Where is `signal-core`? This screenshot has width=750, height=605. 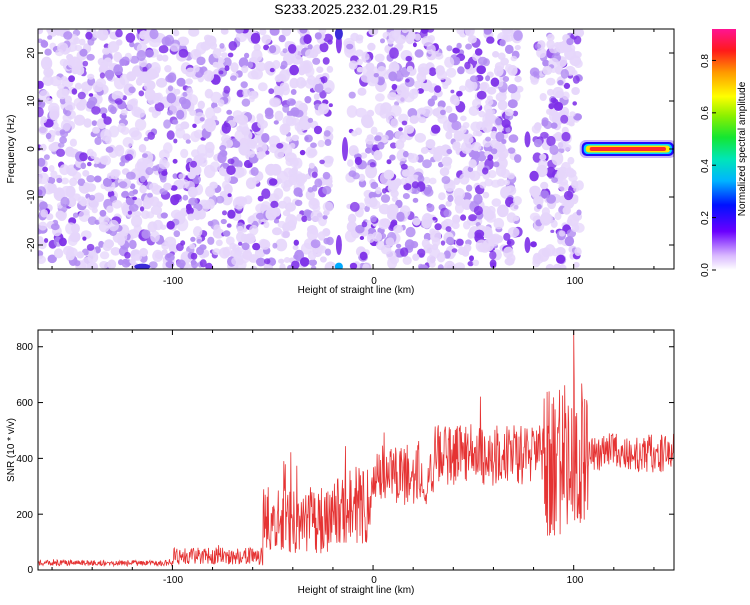 signal-core is located at coordinates (627, 149).